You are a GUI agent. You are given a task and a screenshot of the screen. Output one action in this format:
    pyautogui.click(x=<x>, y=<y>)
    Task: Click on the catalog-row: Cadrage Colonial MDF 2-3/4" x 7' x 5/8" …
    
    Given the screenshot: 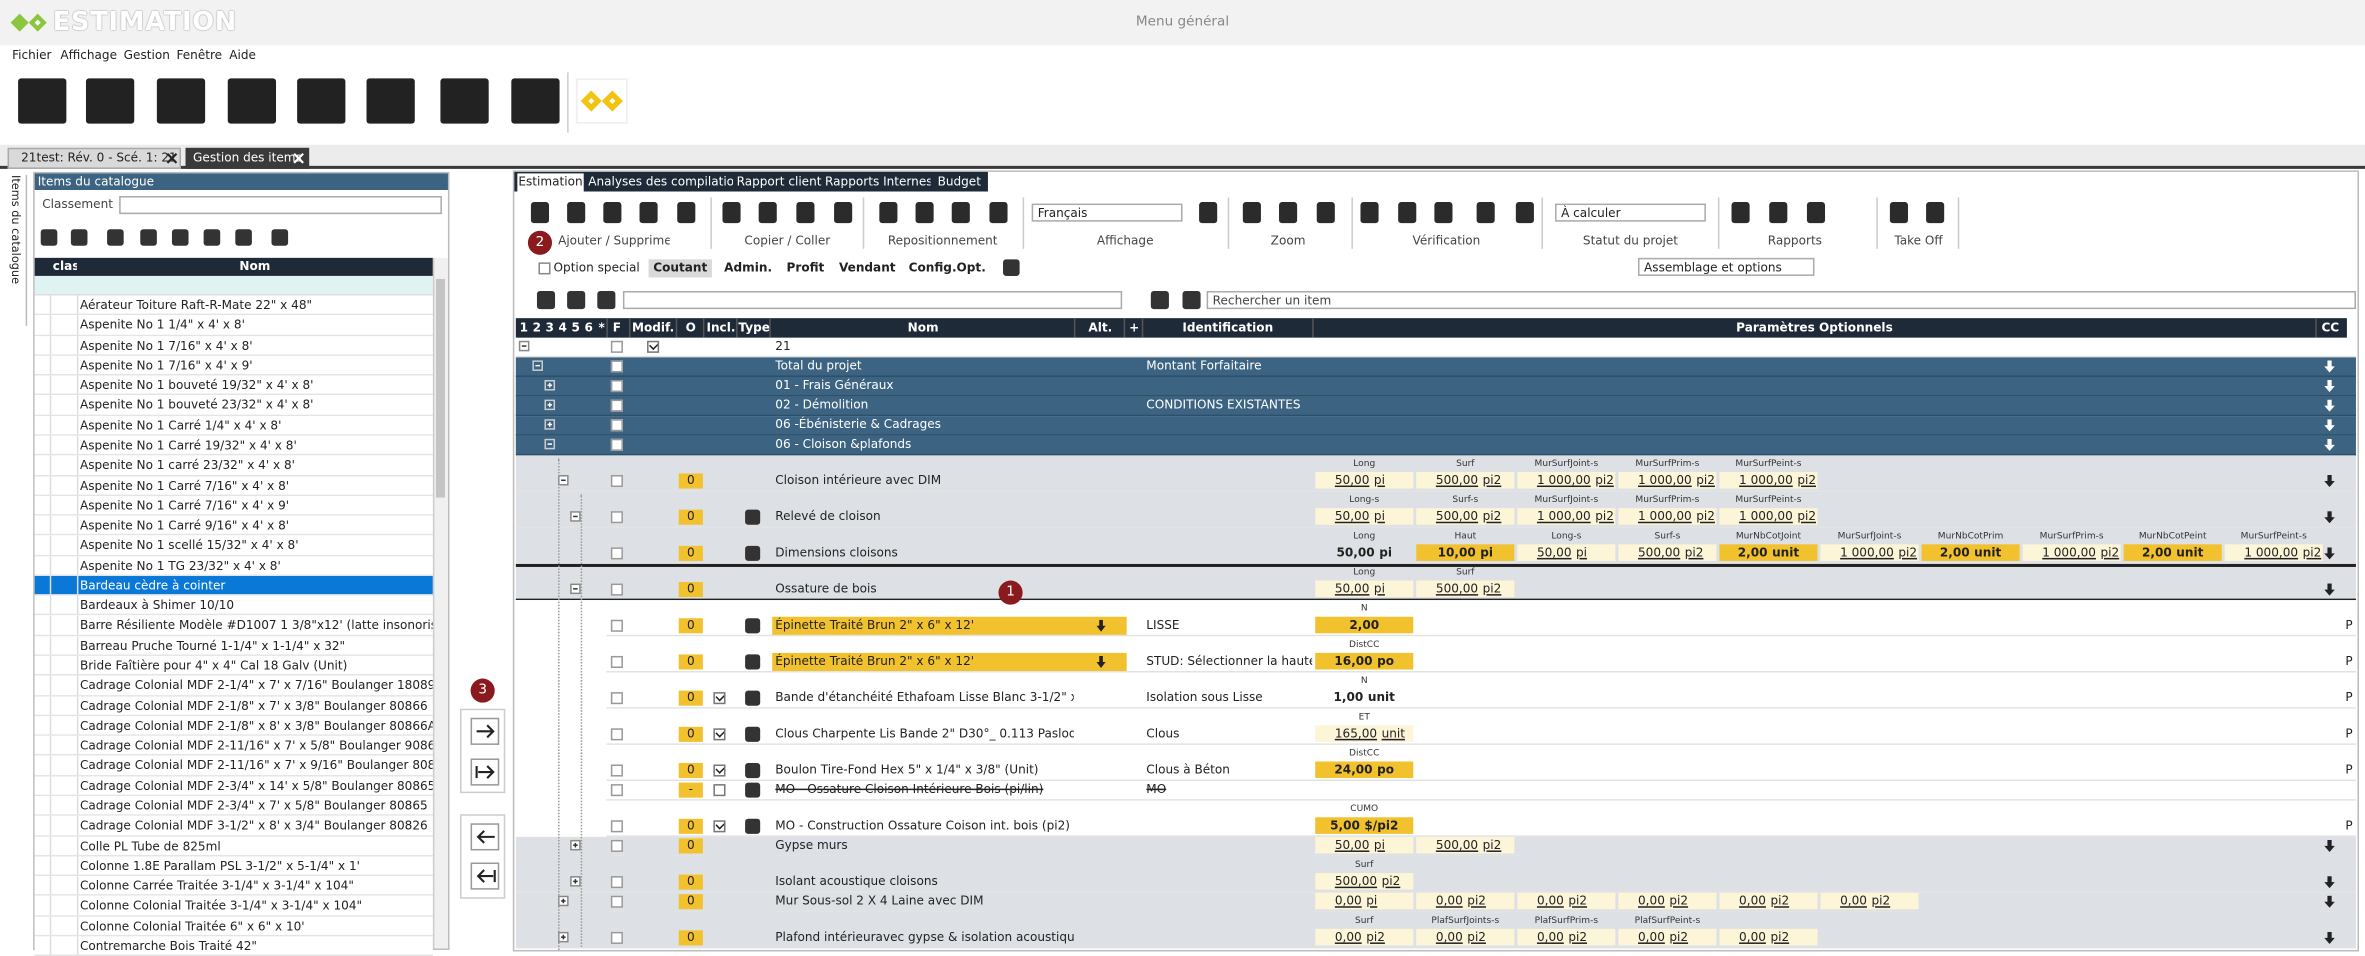 What is the action you would take?
    pyautogui.click(x=234, y=806)
    